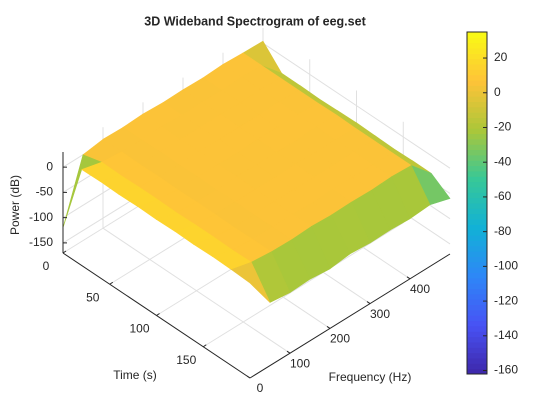 Image resolution: width=560 pixels, height=420 pixels. I want to click on x-axis-label: Frequency (Hz), so click(370, 377).